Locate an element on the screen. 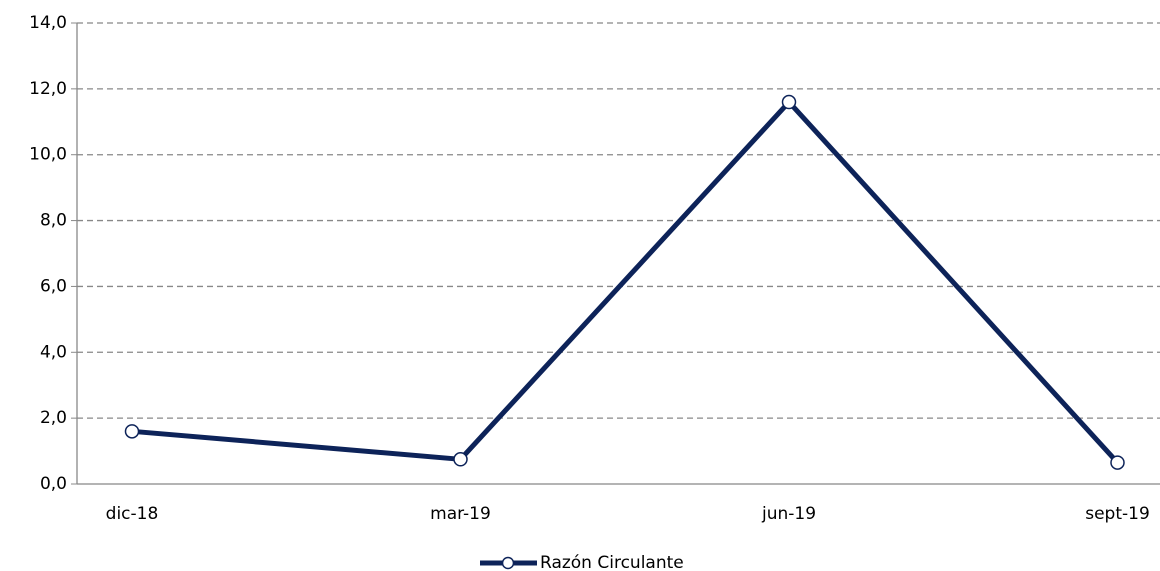  x-tick-label: mar-19 is located at coordinates (460, 514).